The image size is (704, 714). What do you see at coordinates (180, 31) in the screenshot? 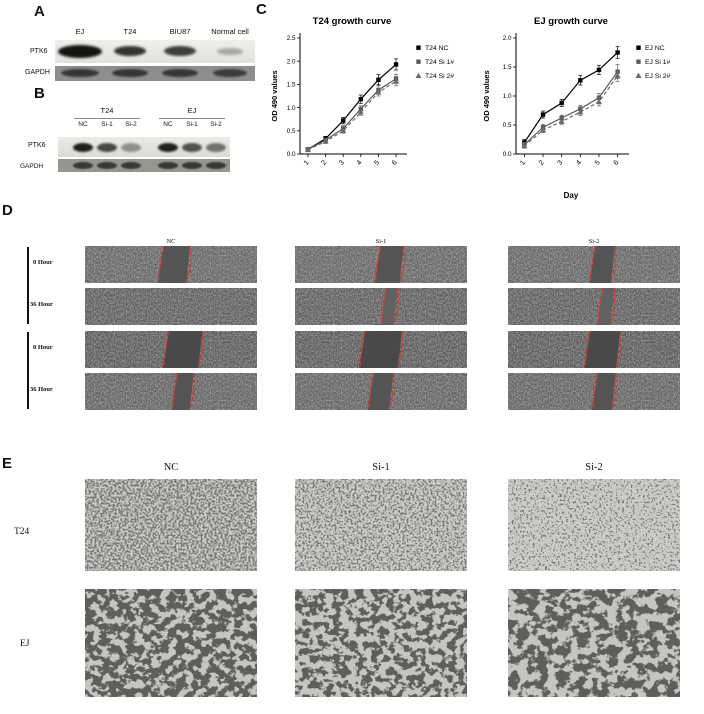
I see `lane-header-biu87: BIU87` at bounding box center [180, 31].